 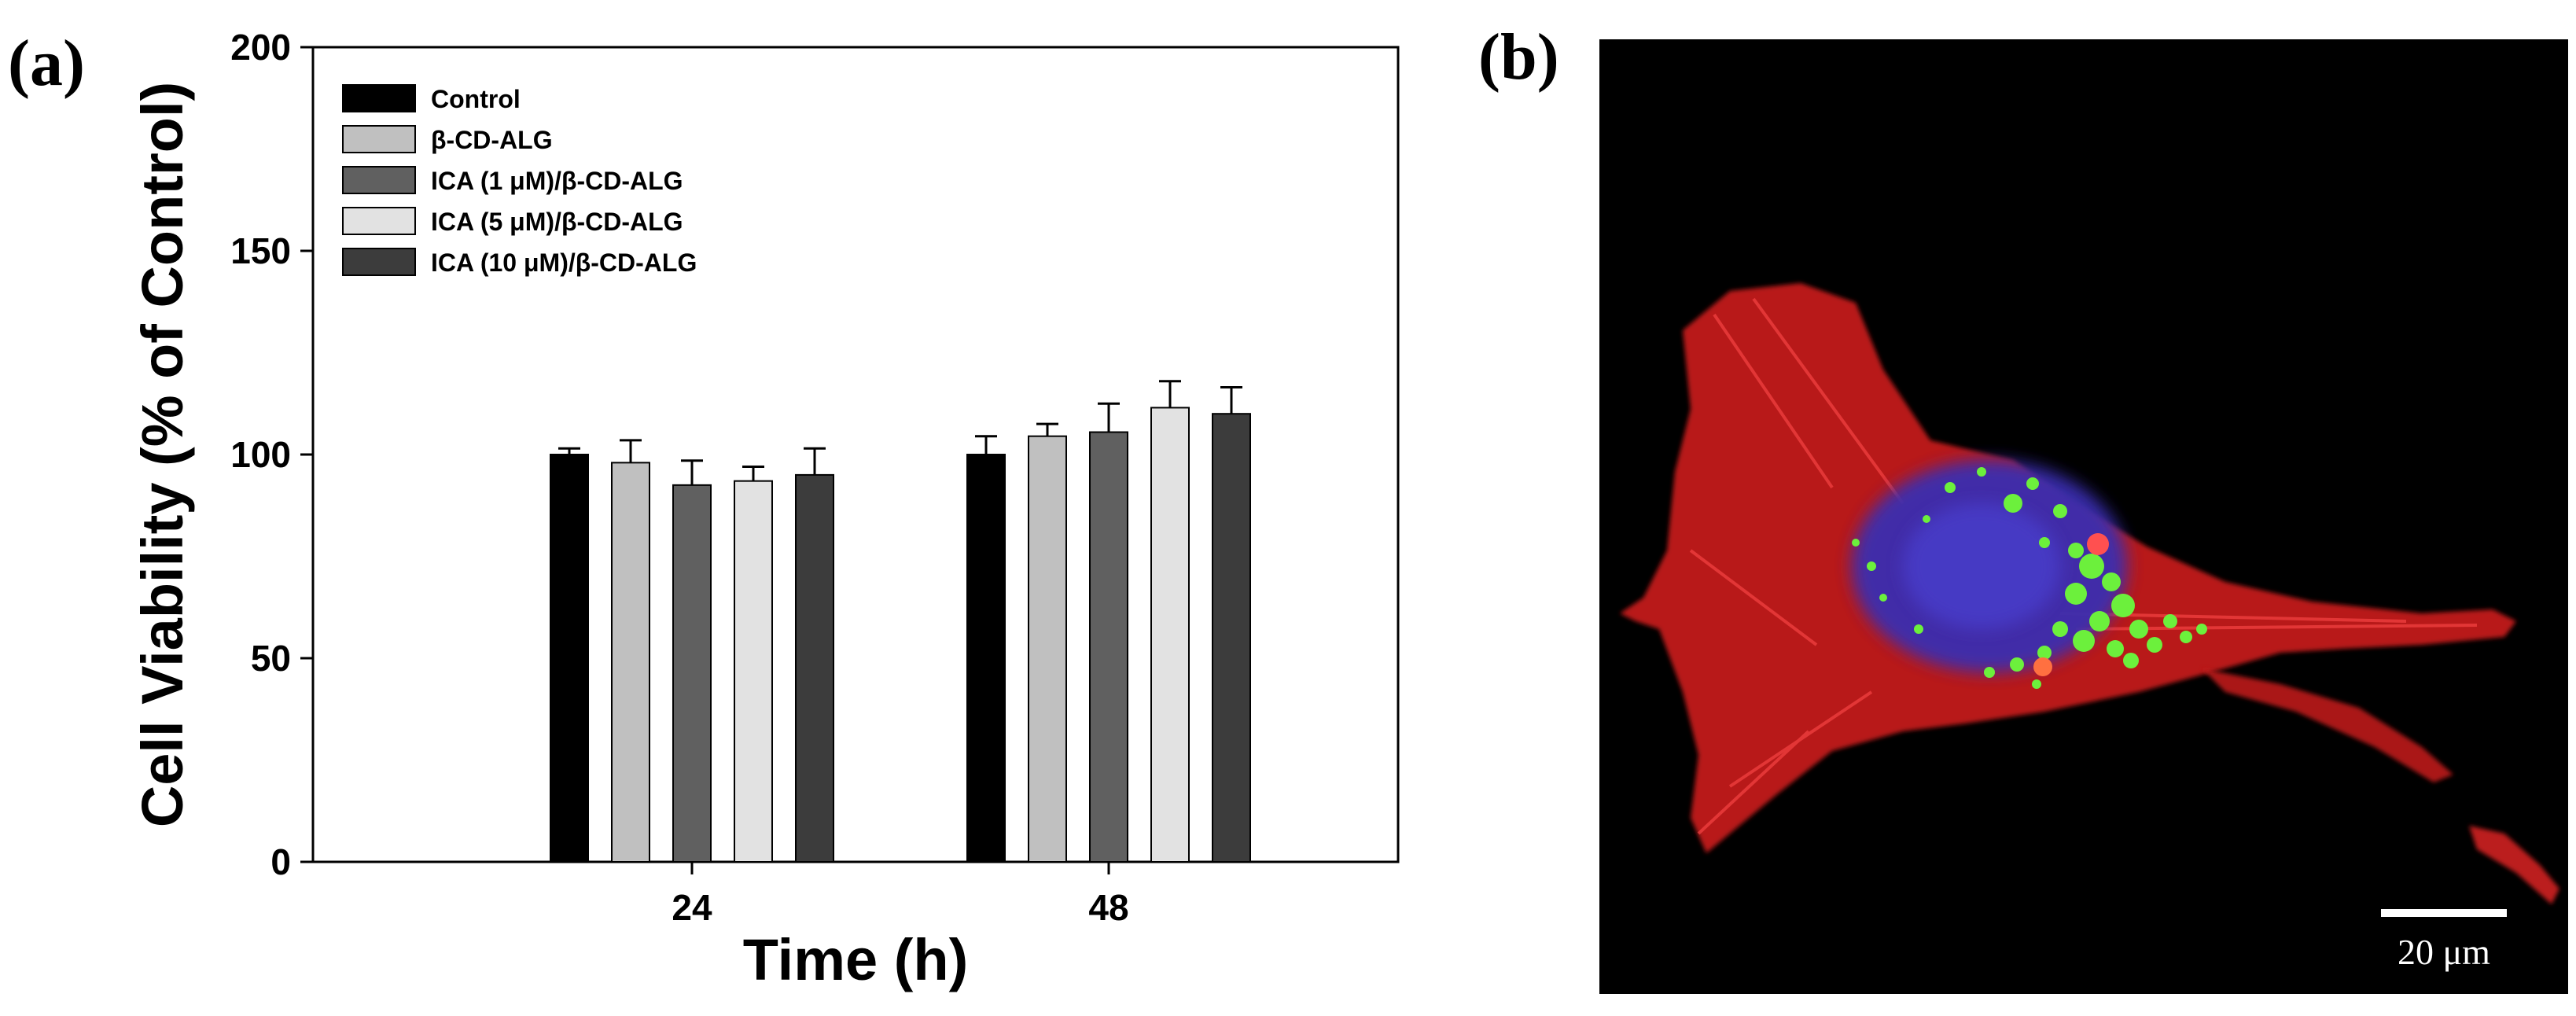 I want to click on legend-label: ICA (5 μM)/β-CD-ALG, so click(x=557, y=222).